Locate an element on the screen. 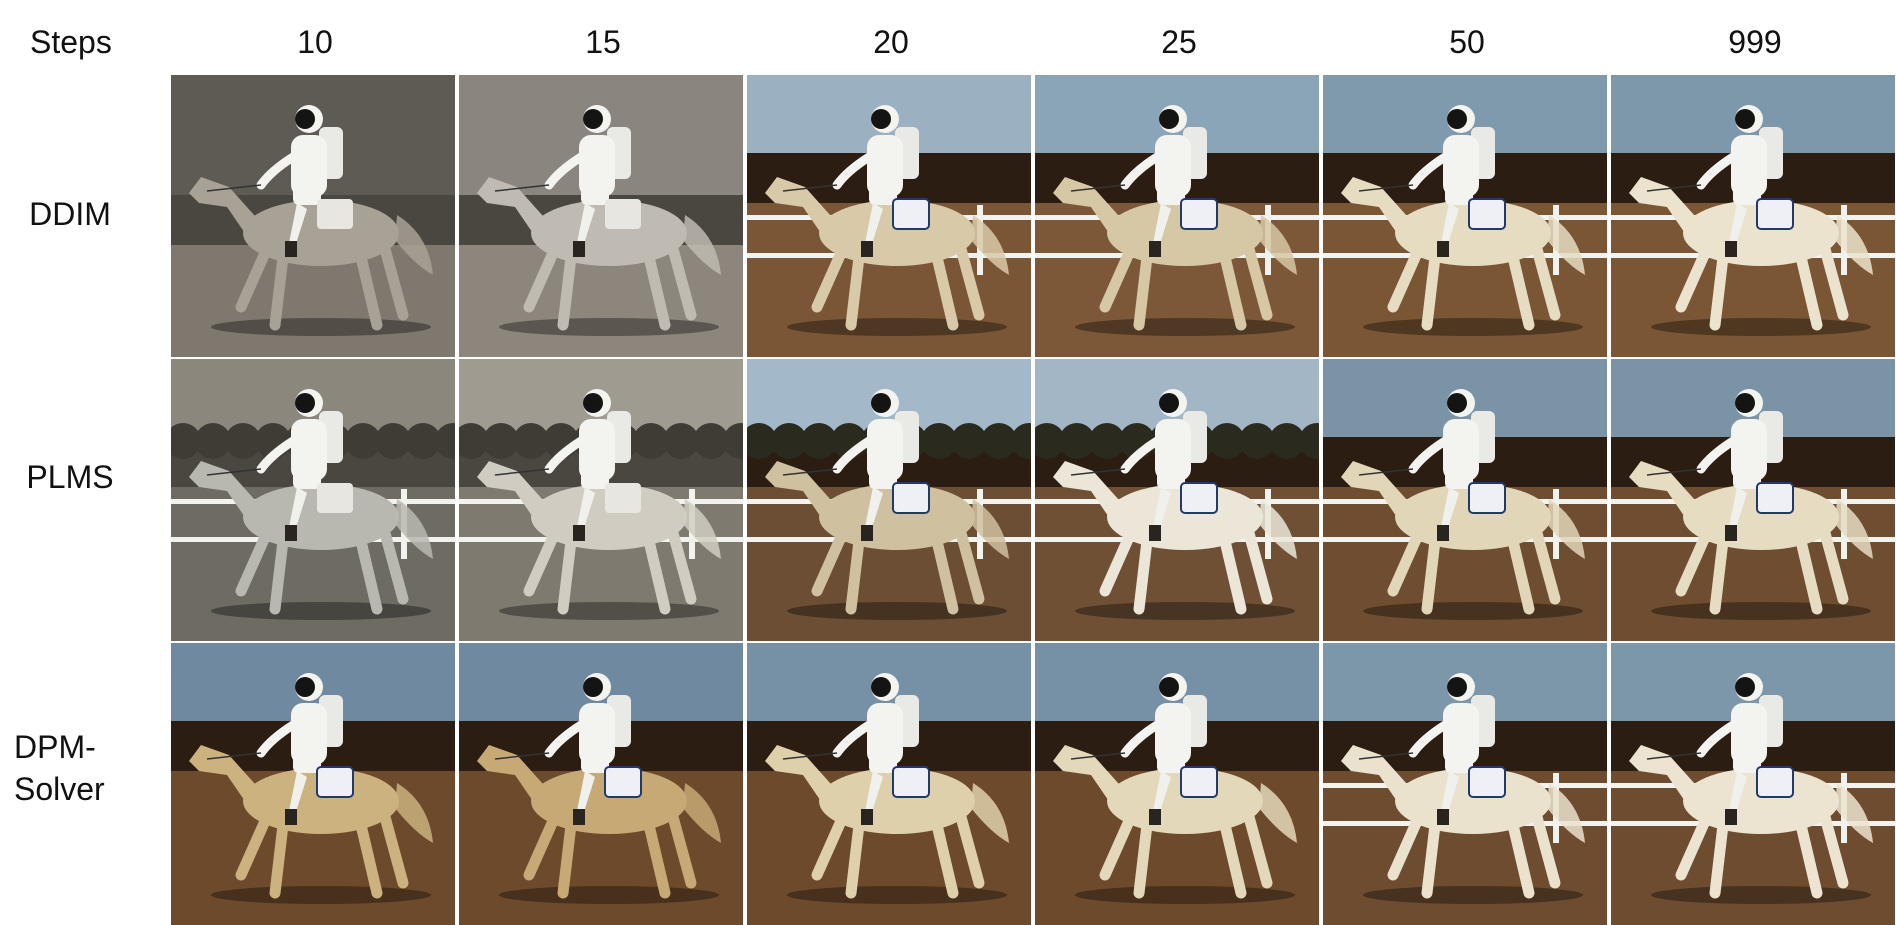 This screenshot has height=925, width=1896. column-label-15: 15 is located at coordinates (603, 42).